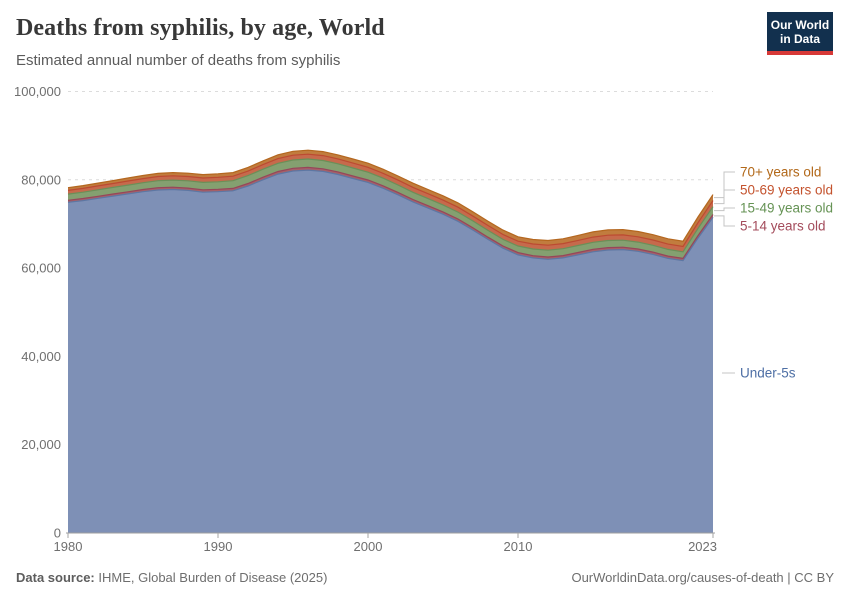 This screenshot has height=600, width=850. What do you see at coordinates (41, 444) in the screenshot?
I see `y-axis-tick-label: 20,000` at bounding box center [41, 444].